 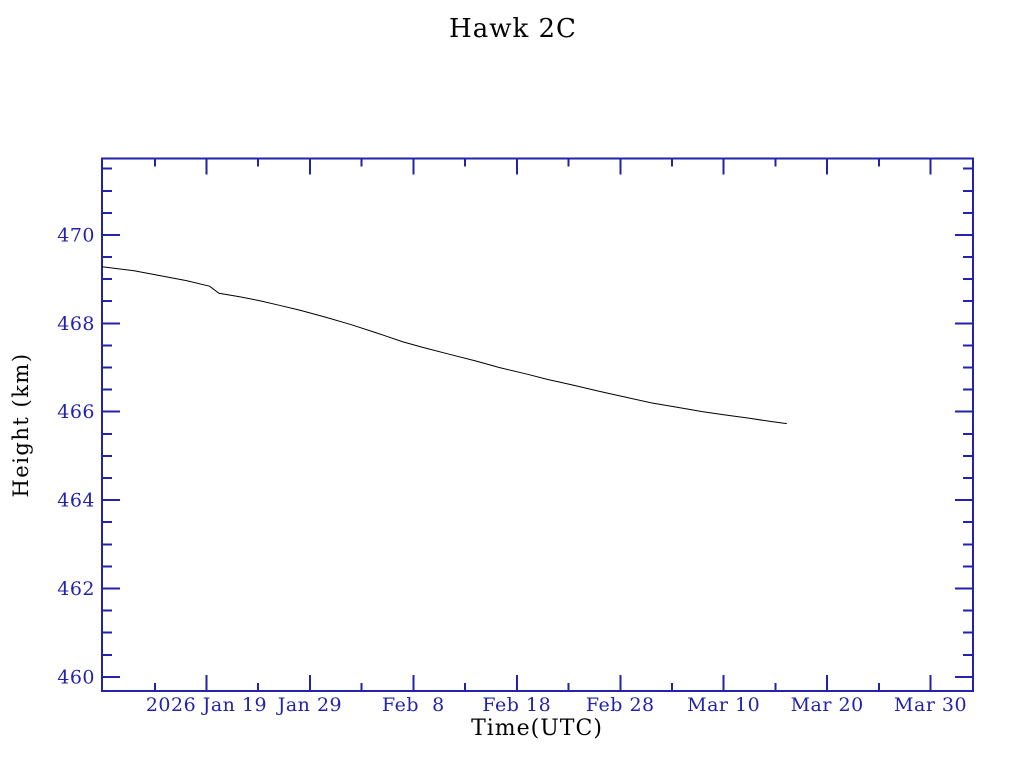 I want to click on y-tick-label: 460, so click(x=76, y=677).